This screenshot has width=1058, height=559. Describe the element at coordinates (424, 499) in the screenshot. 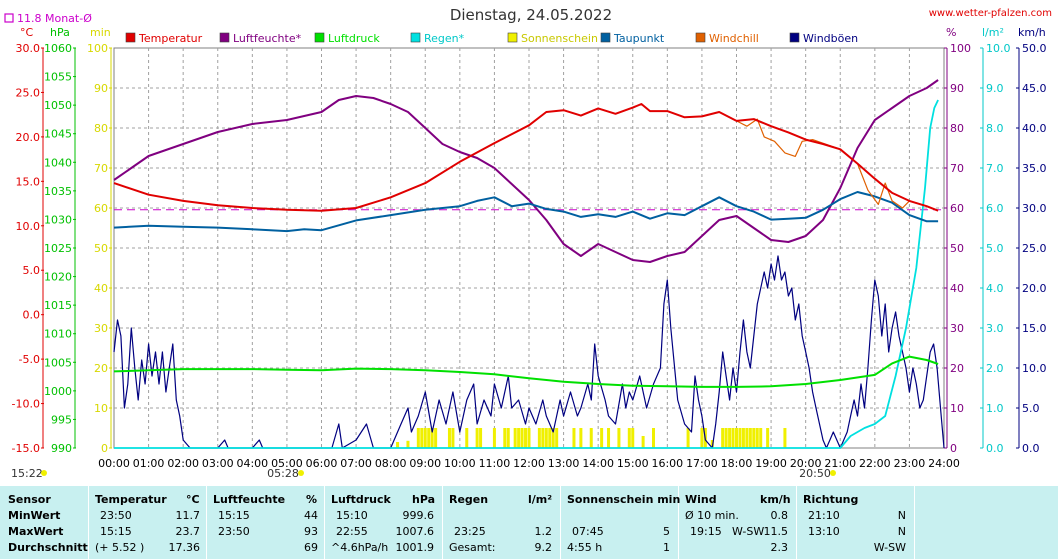

I see `pressure-unit: hPa` at that location.